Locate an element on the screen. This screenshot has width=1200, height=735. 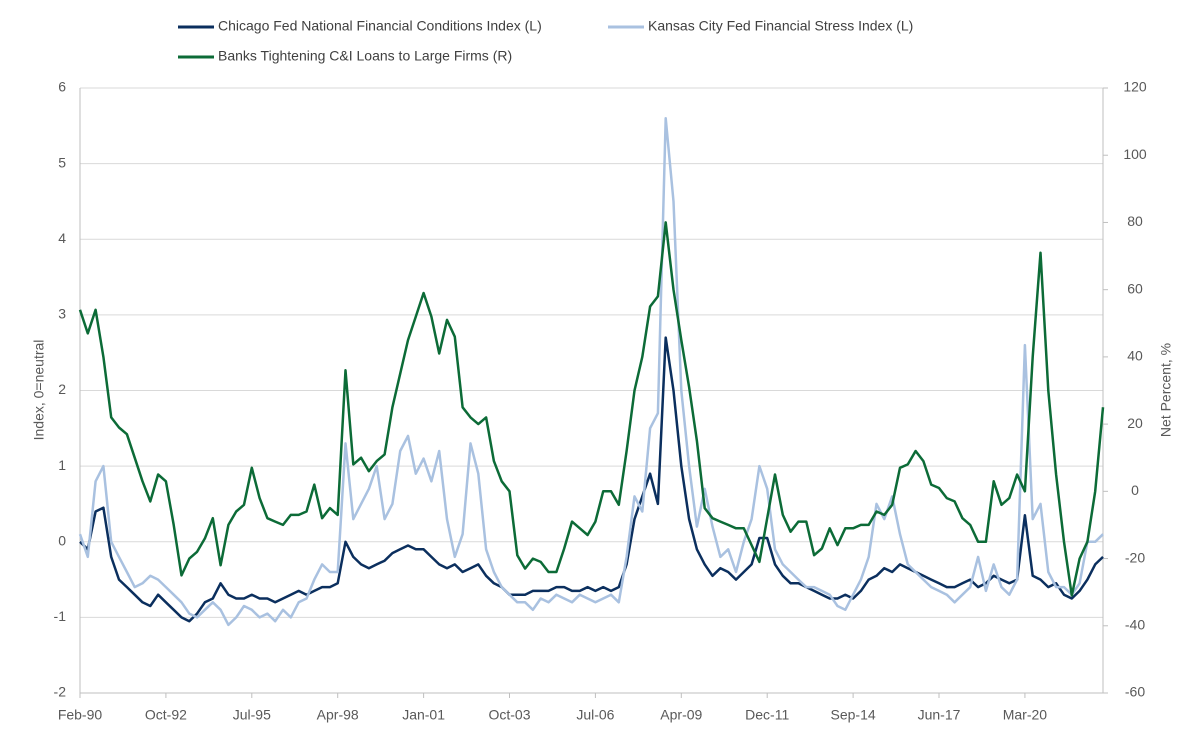
x-tick-label: Jun-17 is located at coordinates (939, 715).